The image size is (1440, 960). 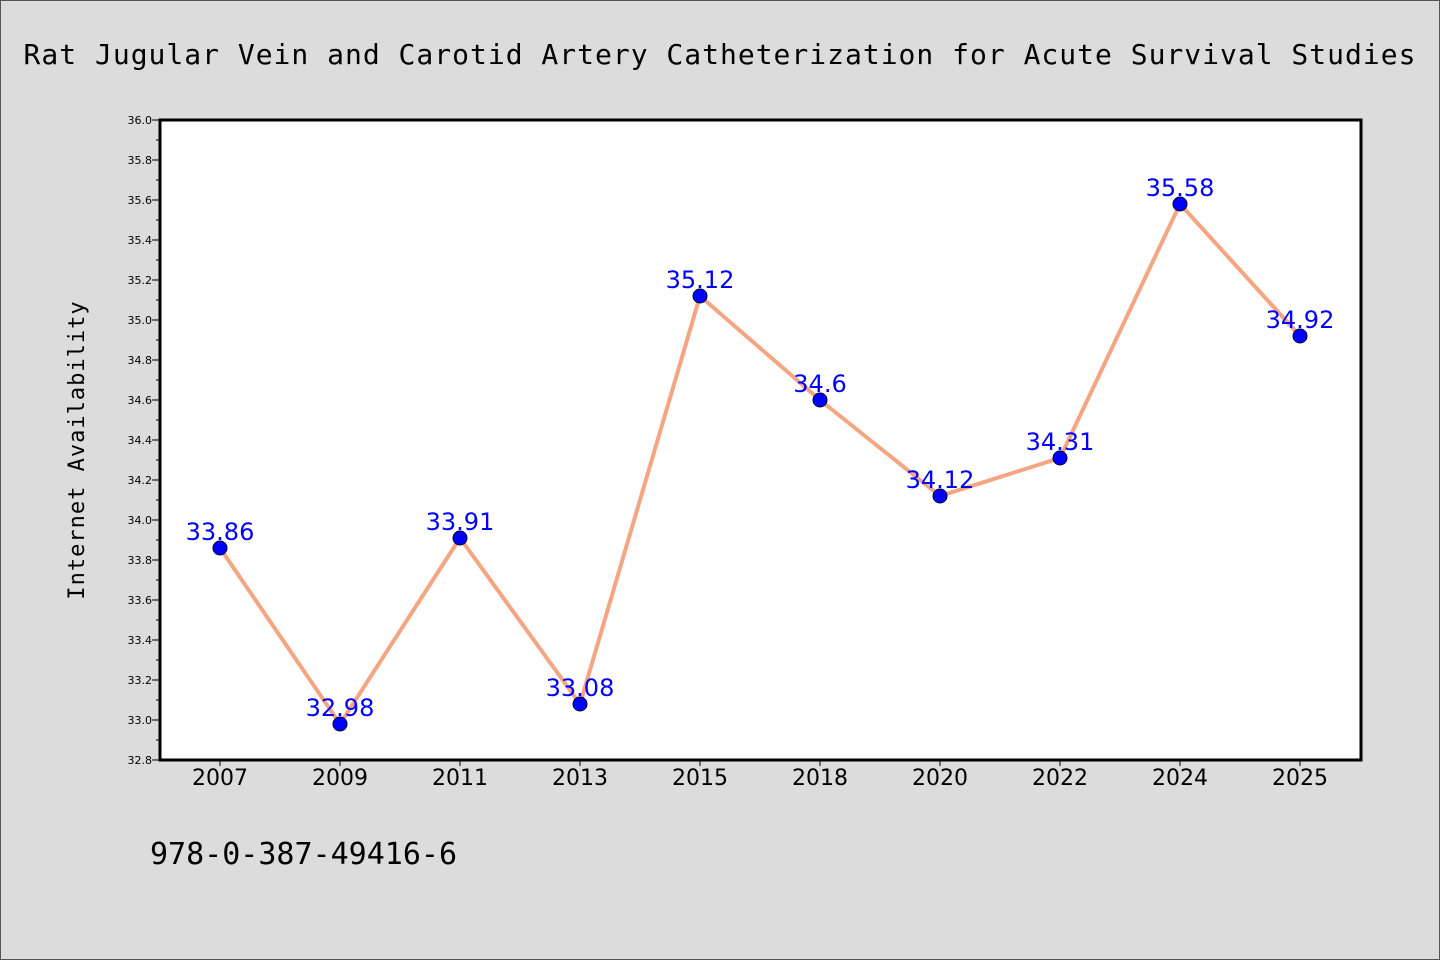 What do you see at coordinates (77, 449) in the screenshot?
I see `y-axis-label: Internet Availability` at bounding box center [77, 449].